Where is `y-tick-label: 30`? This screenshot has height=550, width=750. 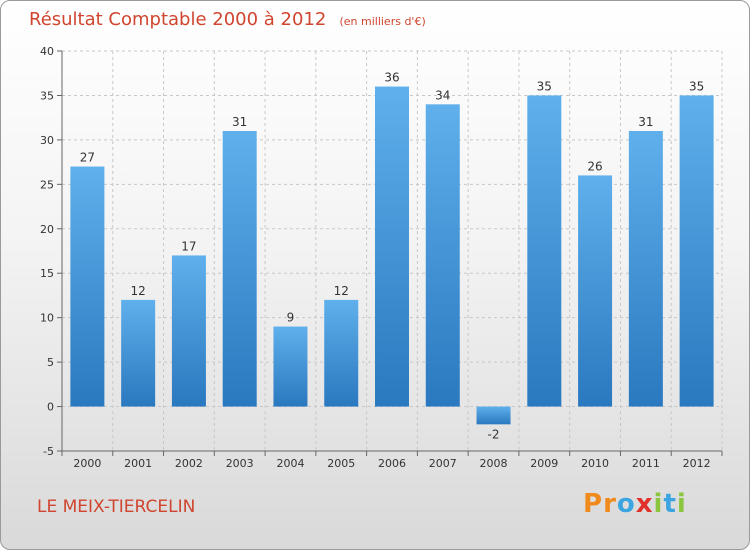 y-tick-label: 30 is located at coordinates (47, 140).